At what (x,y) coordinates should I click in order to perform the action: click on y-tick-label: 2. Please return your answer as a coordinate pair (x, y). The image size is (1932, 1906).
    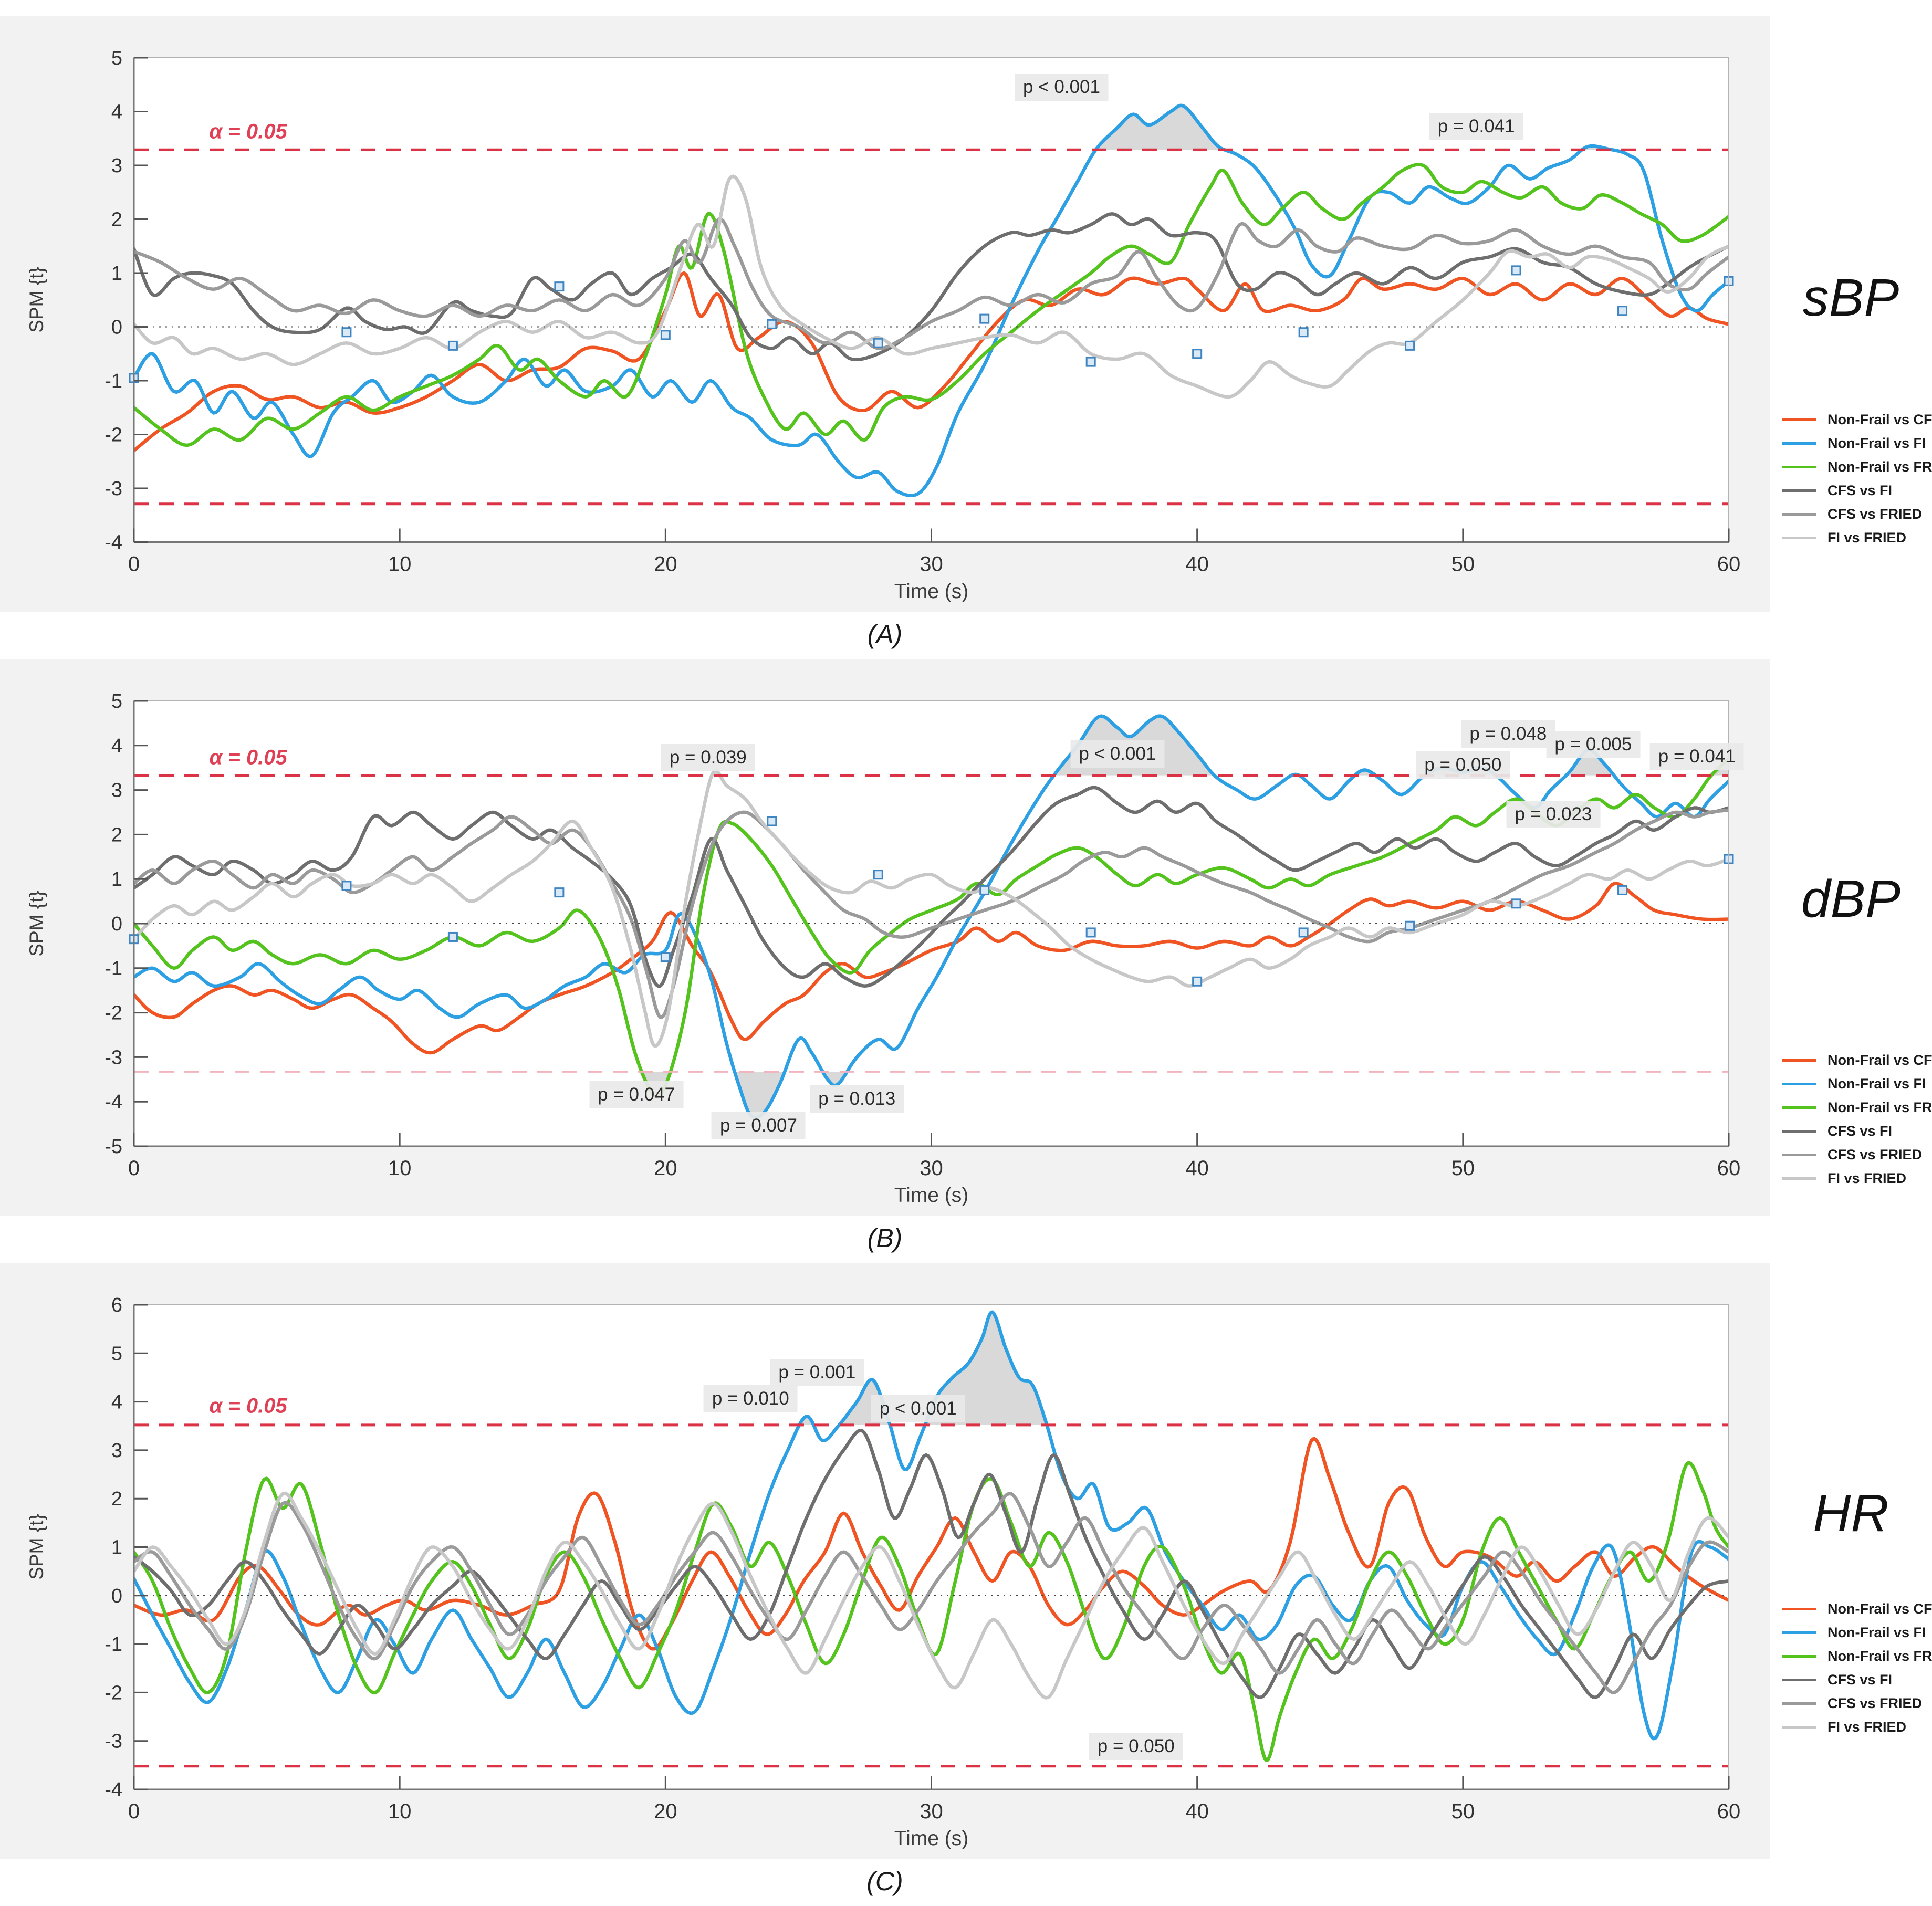
    Looking at the image, I should click on (117, 835).